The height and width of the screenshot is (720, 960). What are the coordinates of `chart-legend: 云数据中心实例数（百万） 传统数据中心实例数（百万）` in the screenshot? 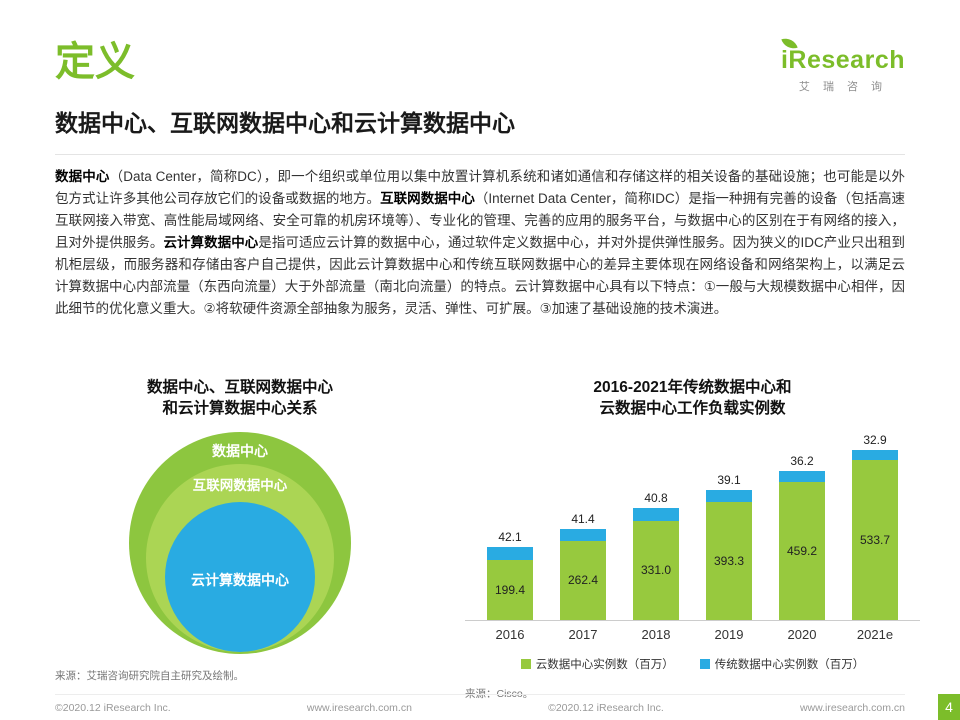 It's located at (692, 664).